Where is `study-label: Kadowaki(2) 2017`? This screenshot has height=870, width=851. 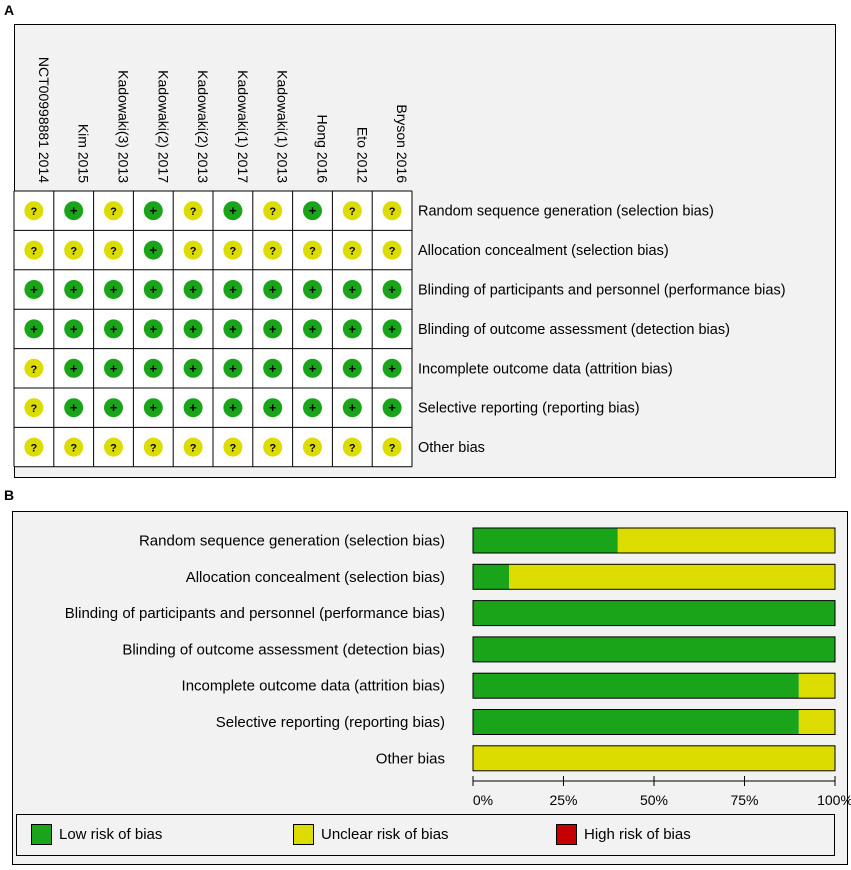
study-label: Kadowaki(2) 2017 is located at coordinates (163, 126).